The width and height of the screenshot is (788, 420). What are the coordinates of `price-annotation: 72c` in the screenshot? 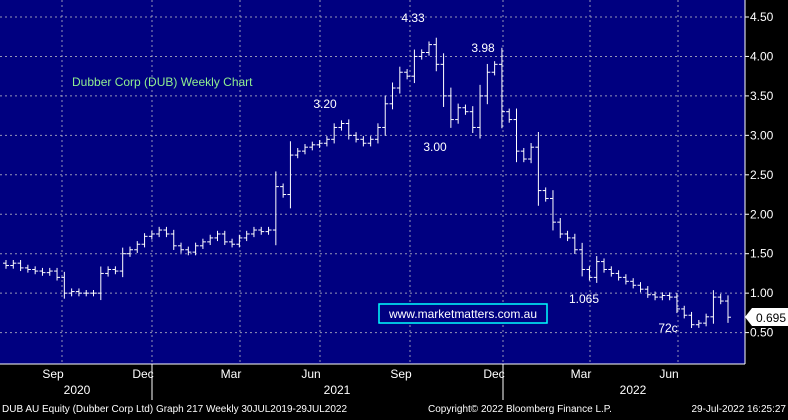 It's located at (667, 328).